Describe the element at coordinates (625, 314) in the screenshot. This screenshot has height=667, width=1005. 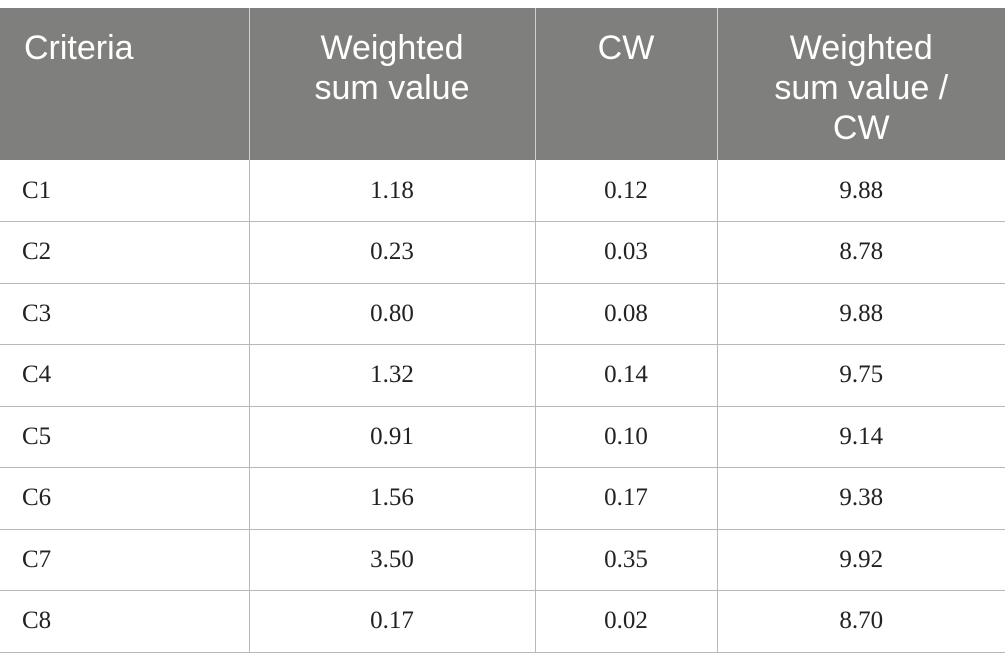
I see `cell-cw: 0.08` at that location.